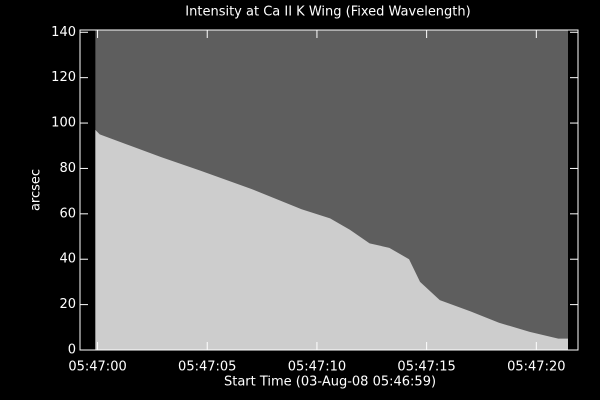 Image resolution: width=600 pixels, height=400 pixels. What do you see at coordinates (72, 350) in the screenshot?
I see `y-tick-label: 0` at bounding box center [72, 350].